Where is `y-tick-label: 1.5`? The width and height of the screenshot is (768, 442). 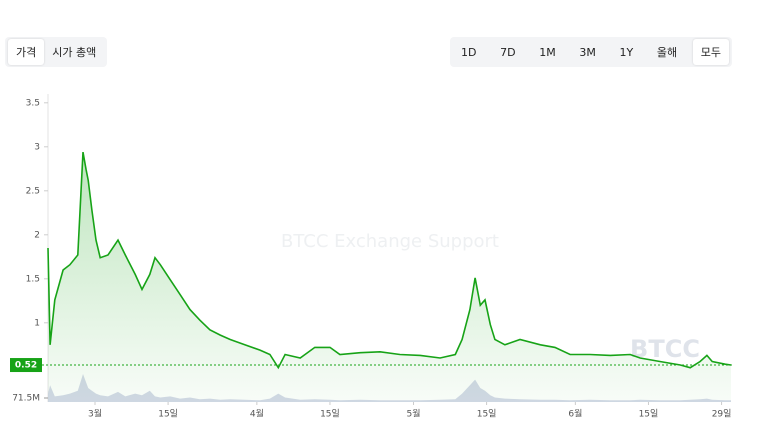 y-tick-label: 1.5 is located at coordinates (33, 279).